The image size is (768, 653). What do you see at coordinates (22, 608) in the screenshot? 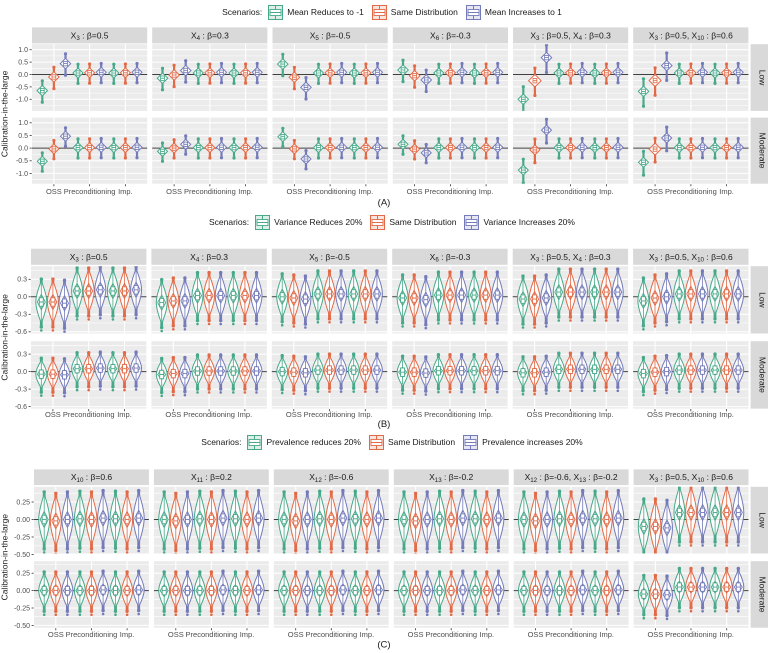
I see `svg-text: -0.25` at bounding box center [22, 608].